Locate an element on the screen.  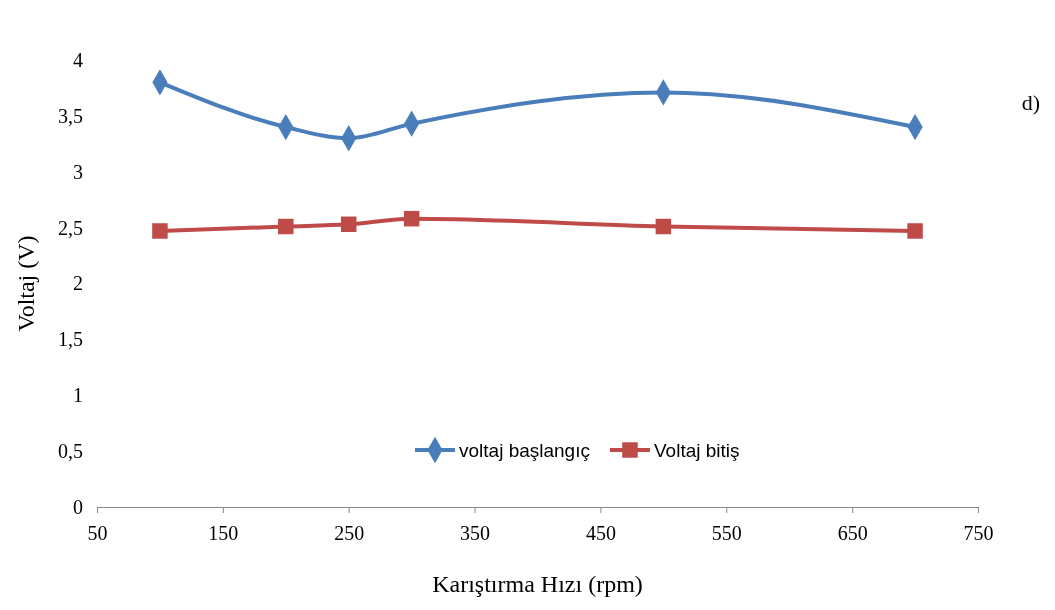
x-tick-label: 350 is located at coordinates (475, 533).